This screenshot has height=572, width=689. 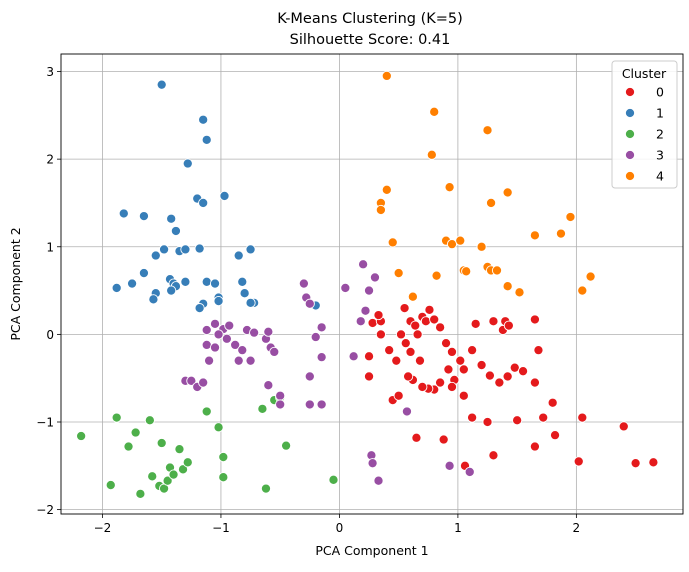 I want to click on y-tick-label: 0, so click(x=50, y=335).